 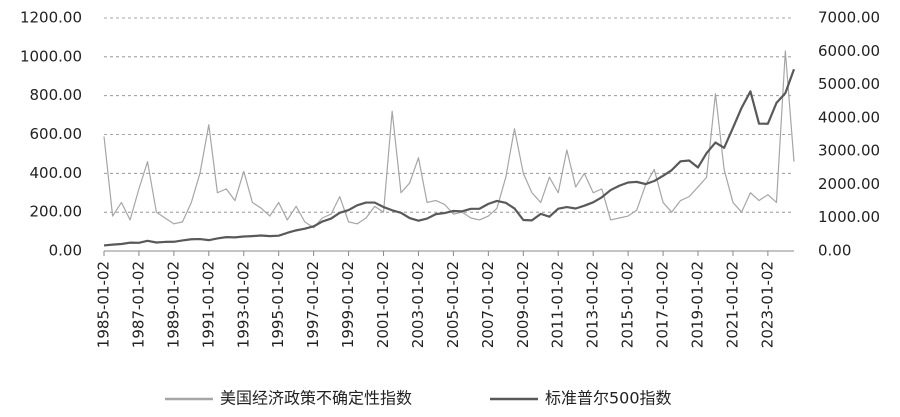 I want to click on x-tick-label: 2017-01-02, so click(x=663, y=304).